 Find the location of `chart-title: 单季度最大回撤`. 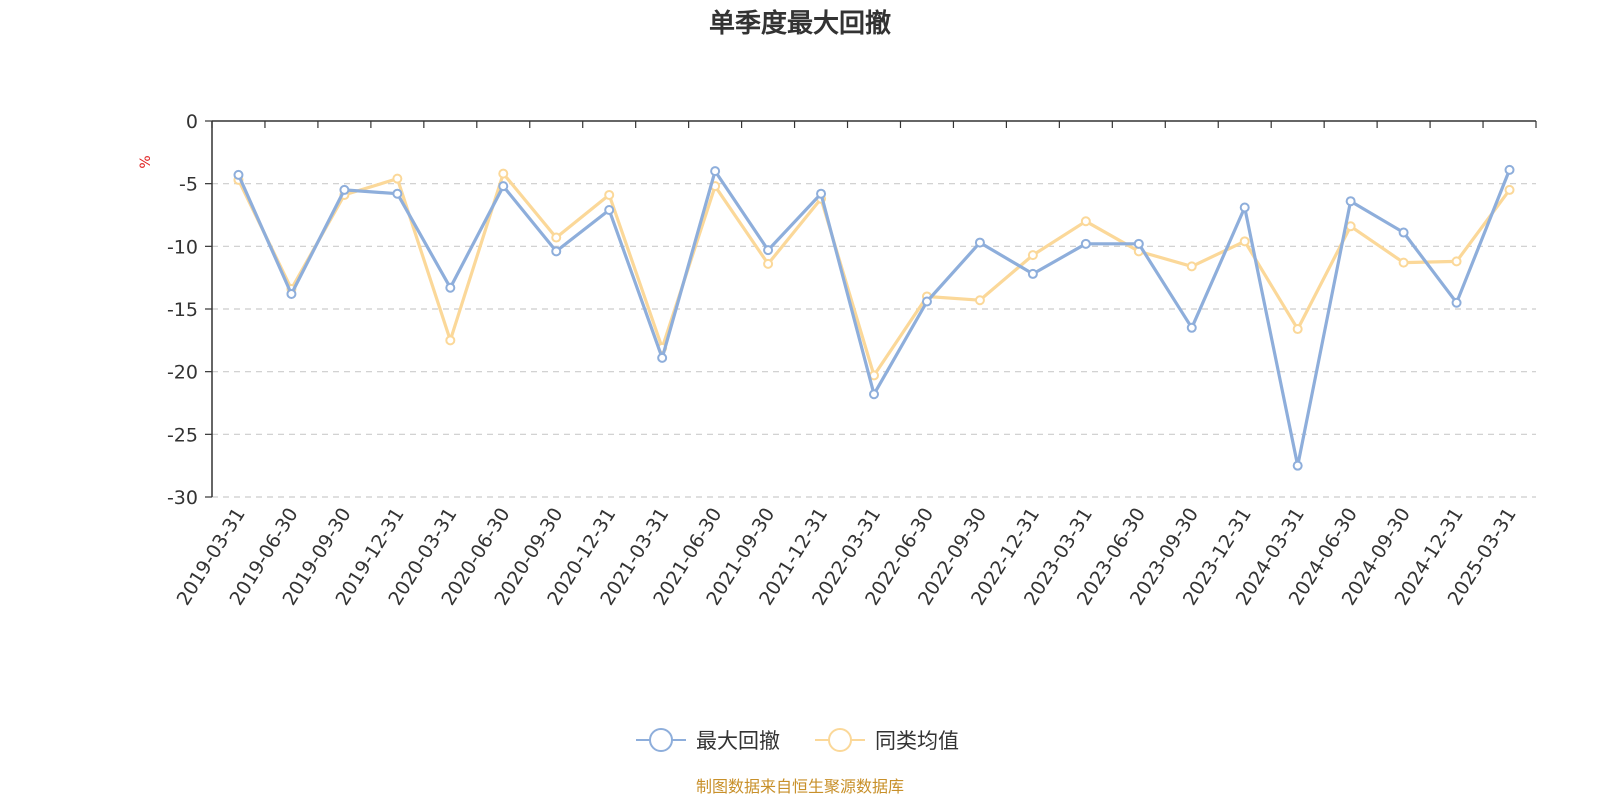

chart-title: 单季度最大回撤 is located at coordinates (800, 23).